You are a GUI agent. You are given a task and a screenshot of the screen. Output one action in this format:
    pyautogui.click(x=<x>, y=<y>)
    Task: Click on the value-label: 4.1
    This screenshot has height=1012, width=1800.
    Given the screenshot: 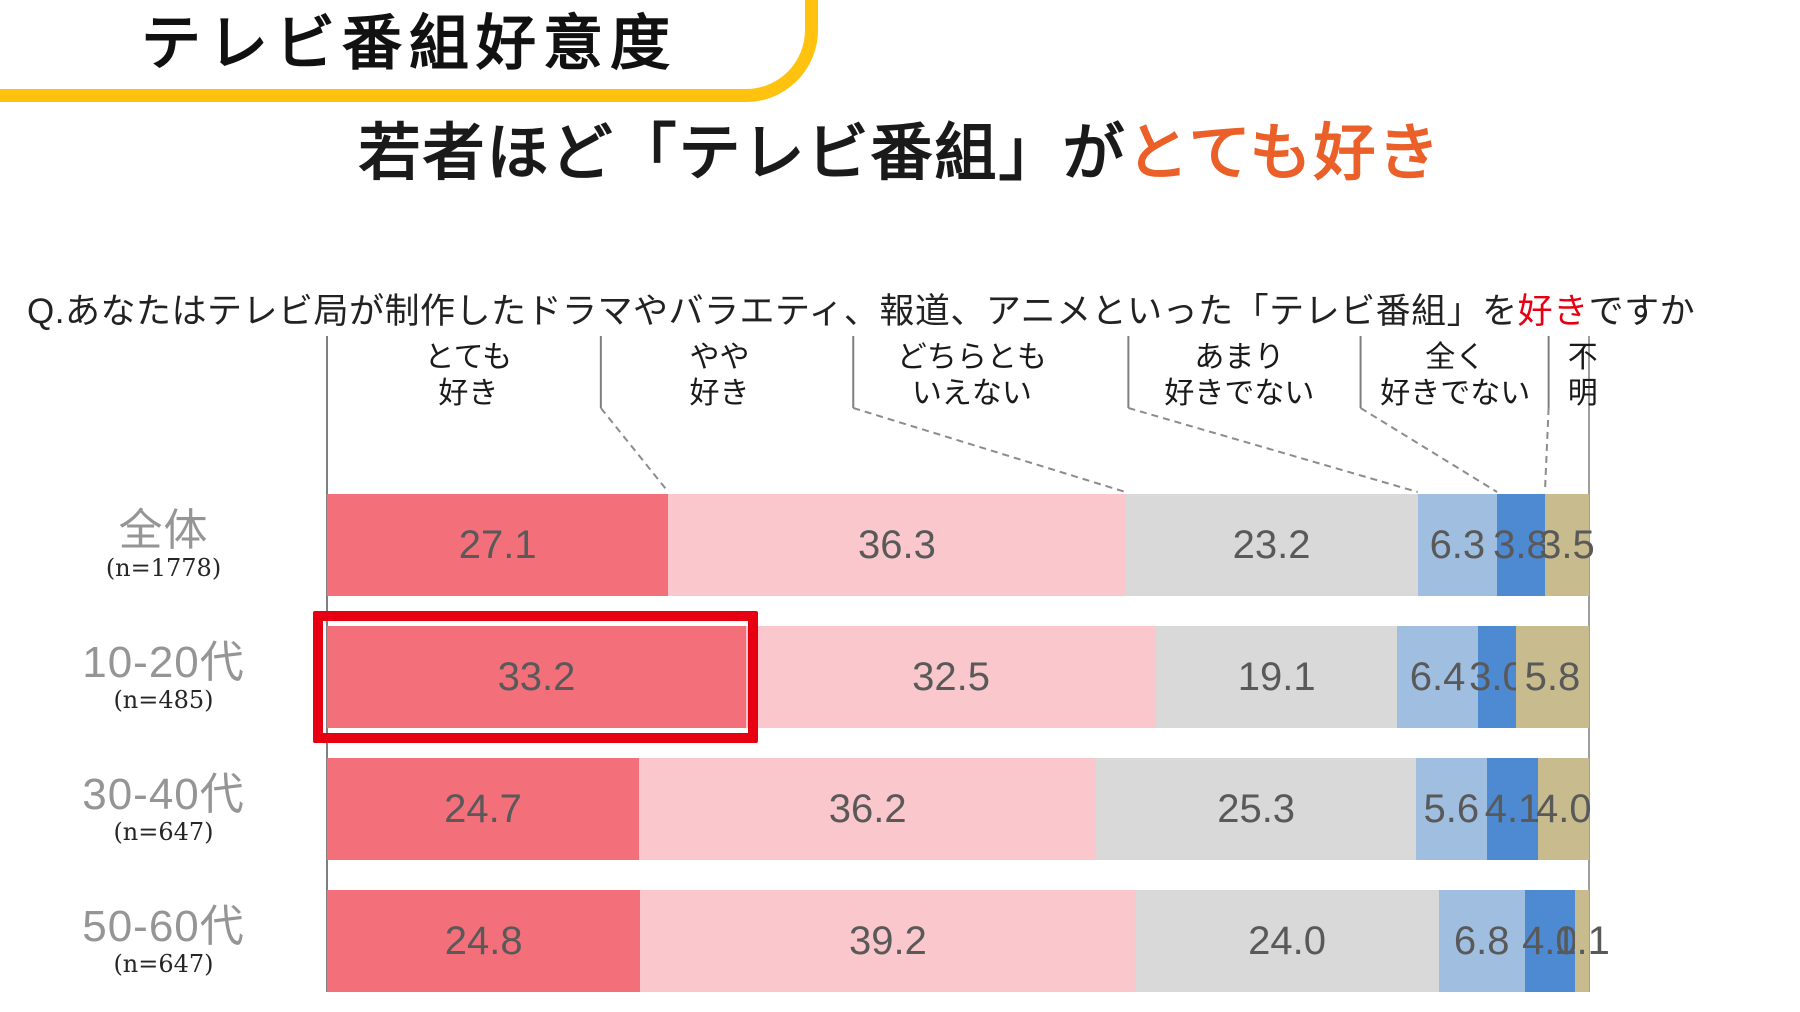 What is the action you would take?
    pyautogui.click(x=1512, y=808)
    